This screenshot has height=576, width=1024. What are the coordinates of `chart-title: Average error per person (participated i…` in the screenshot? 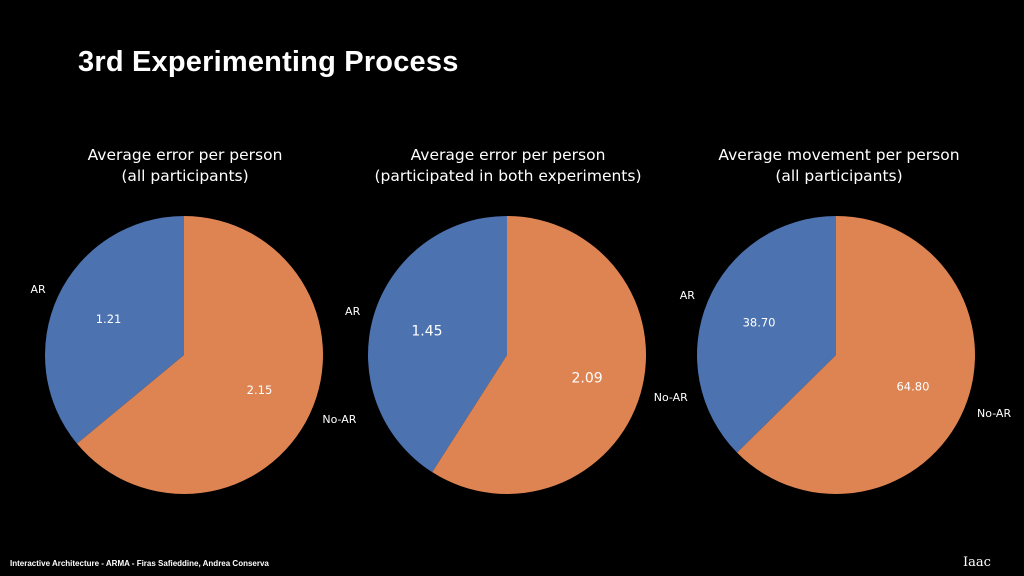 It's located at (508, 166).